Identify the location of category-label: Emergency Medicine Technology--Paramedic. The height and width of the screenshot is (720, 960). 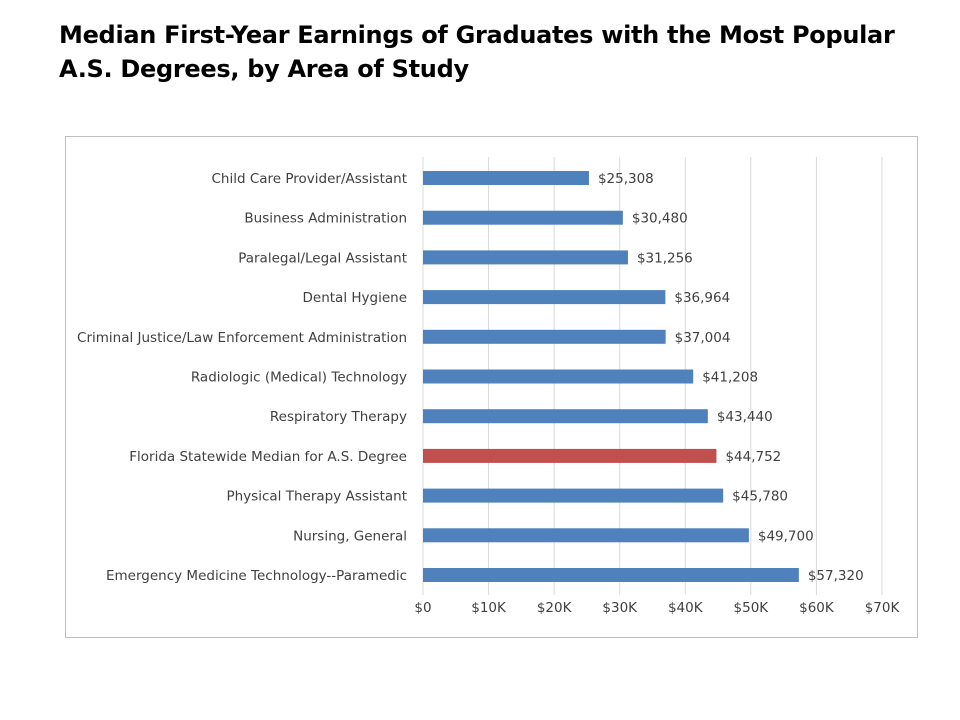
(256, 576).